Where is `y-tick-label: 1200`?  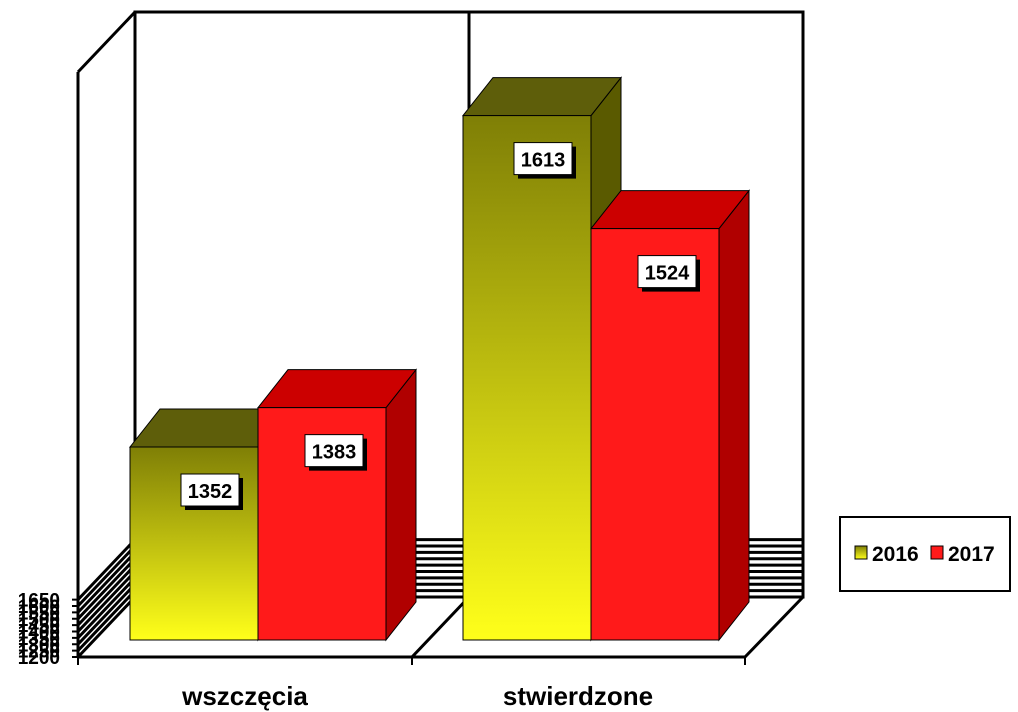 y-tick-label: 1200 is located at coordinates (39, 658).